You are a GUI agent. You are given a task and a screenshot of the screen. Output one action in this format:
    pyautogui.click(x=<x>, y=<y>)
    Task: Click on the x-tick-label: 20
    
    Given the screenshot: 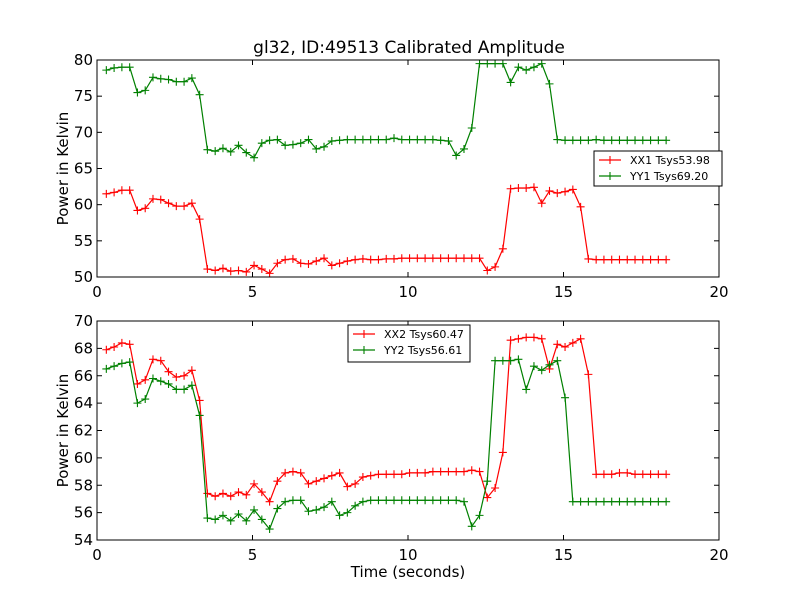 What is the action you would take?
    pyautogui.click(x=718, y=292)
    